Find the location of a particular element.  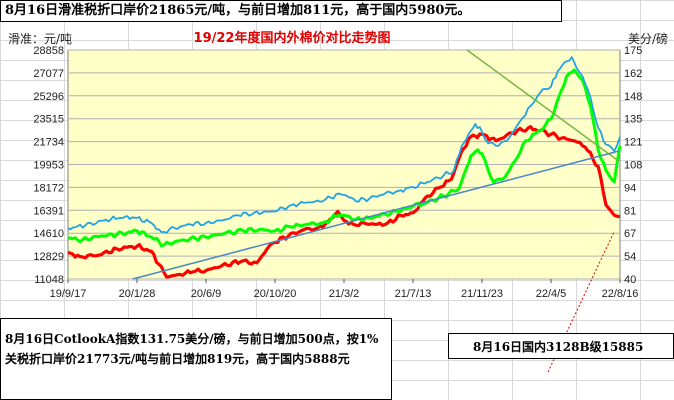

x-tick-label: 19/9/17 is located at coordinates (68, 294).